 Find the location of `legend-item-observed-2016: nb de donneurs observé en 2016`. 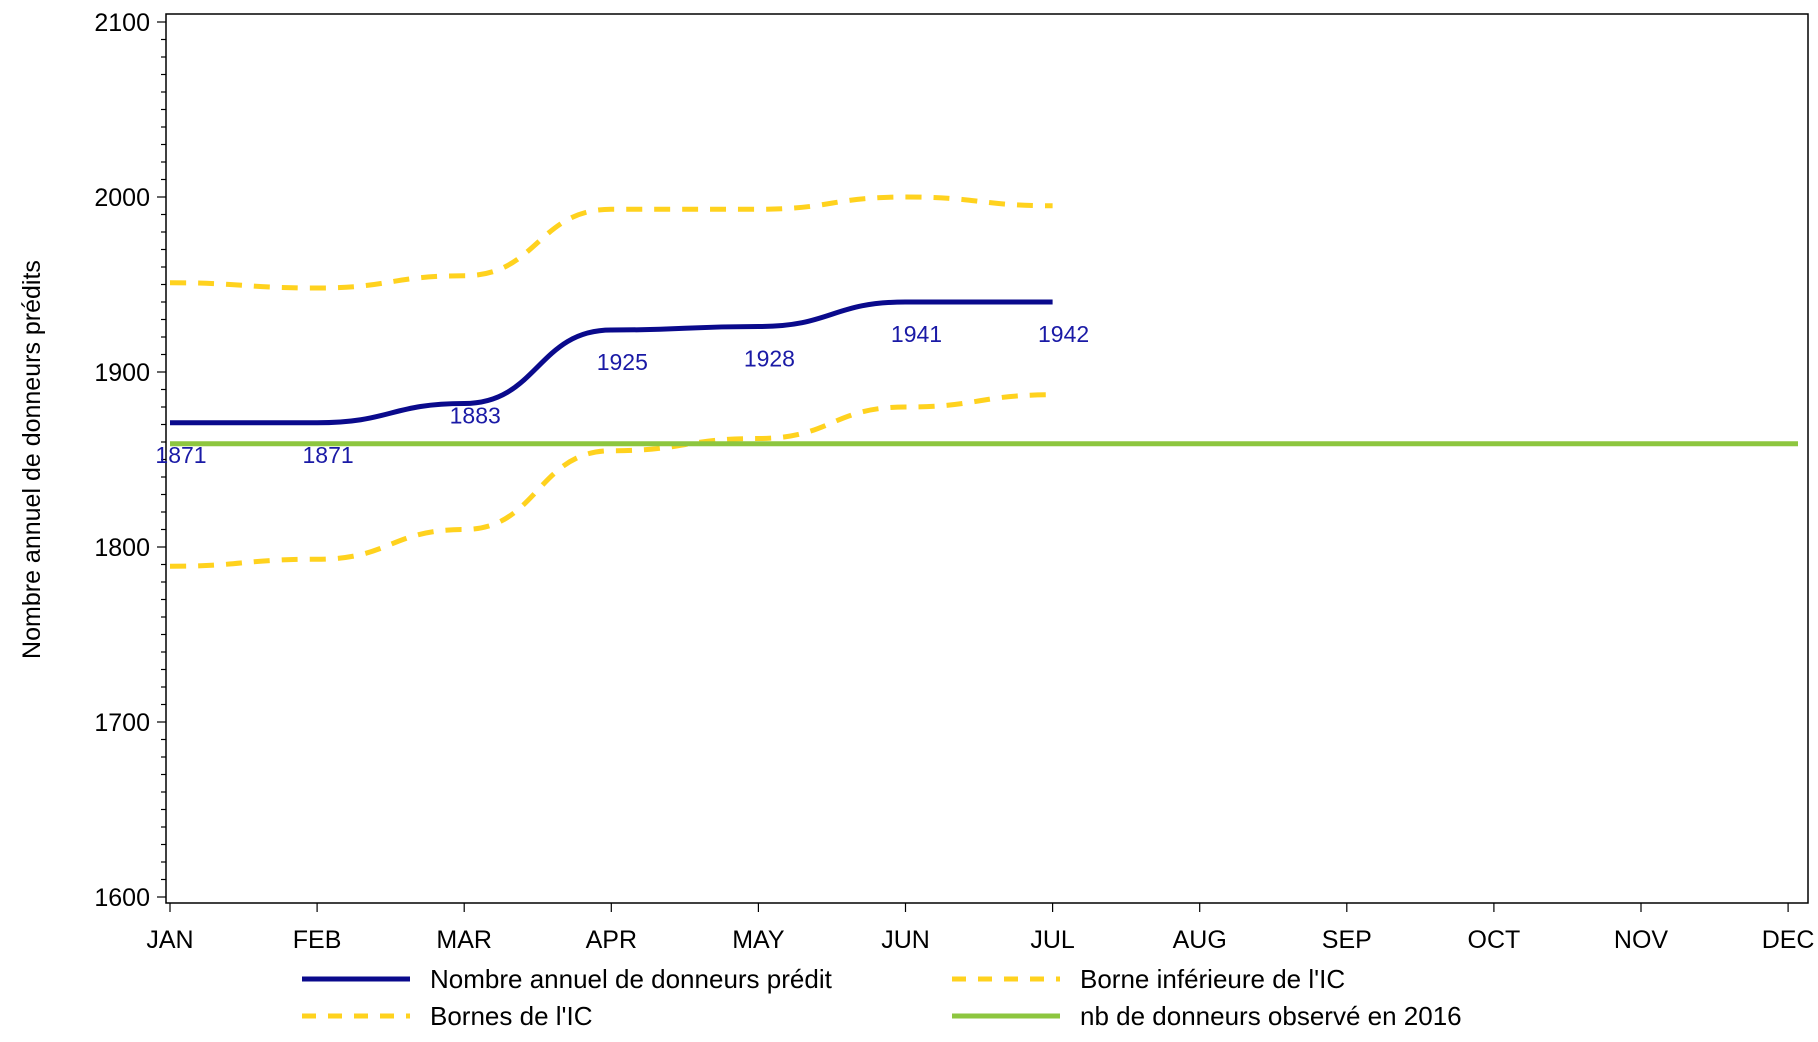

legend-item-observed-2016: nb de donneurs observé en 2016 is located at coordinates (1207, 1016).